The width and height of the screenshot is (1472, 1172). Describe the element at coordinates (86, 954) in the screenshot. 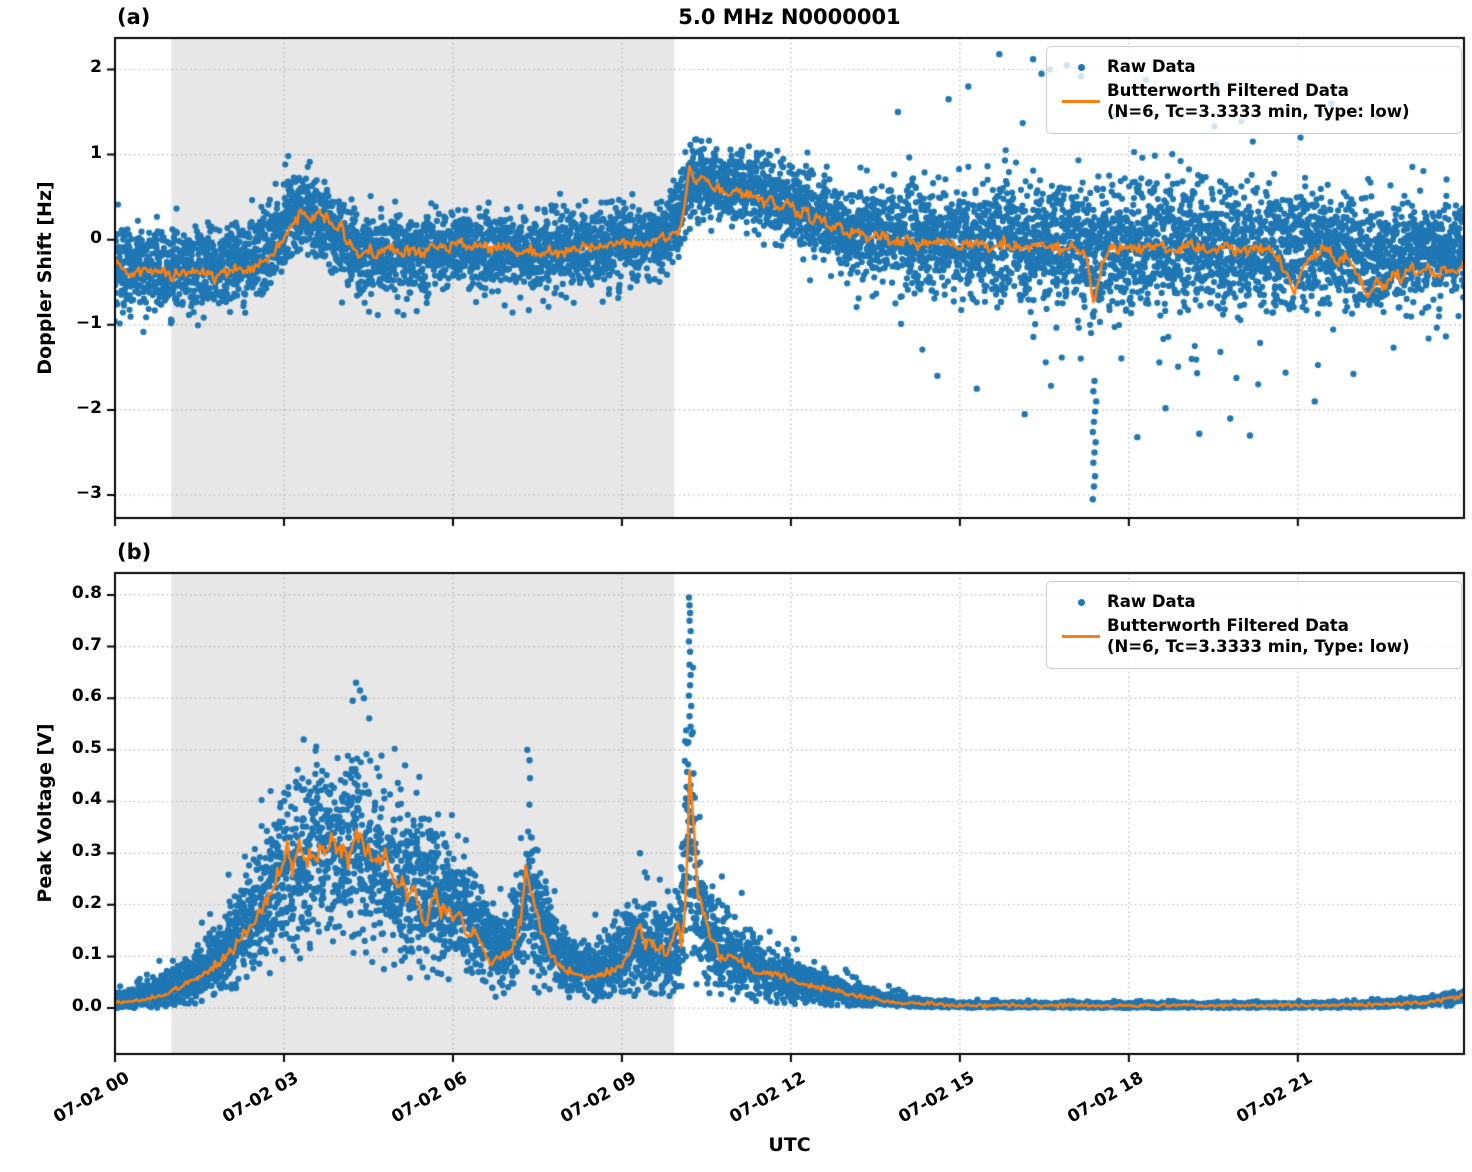

I see `y-tick-label: 0.1` at that location.